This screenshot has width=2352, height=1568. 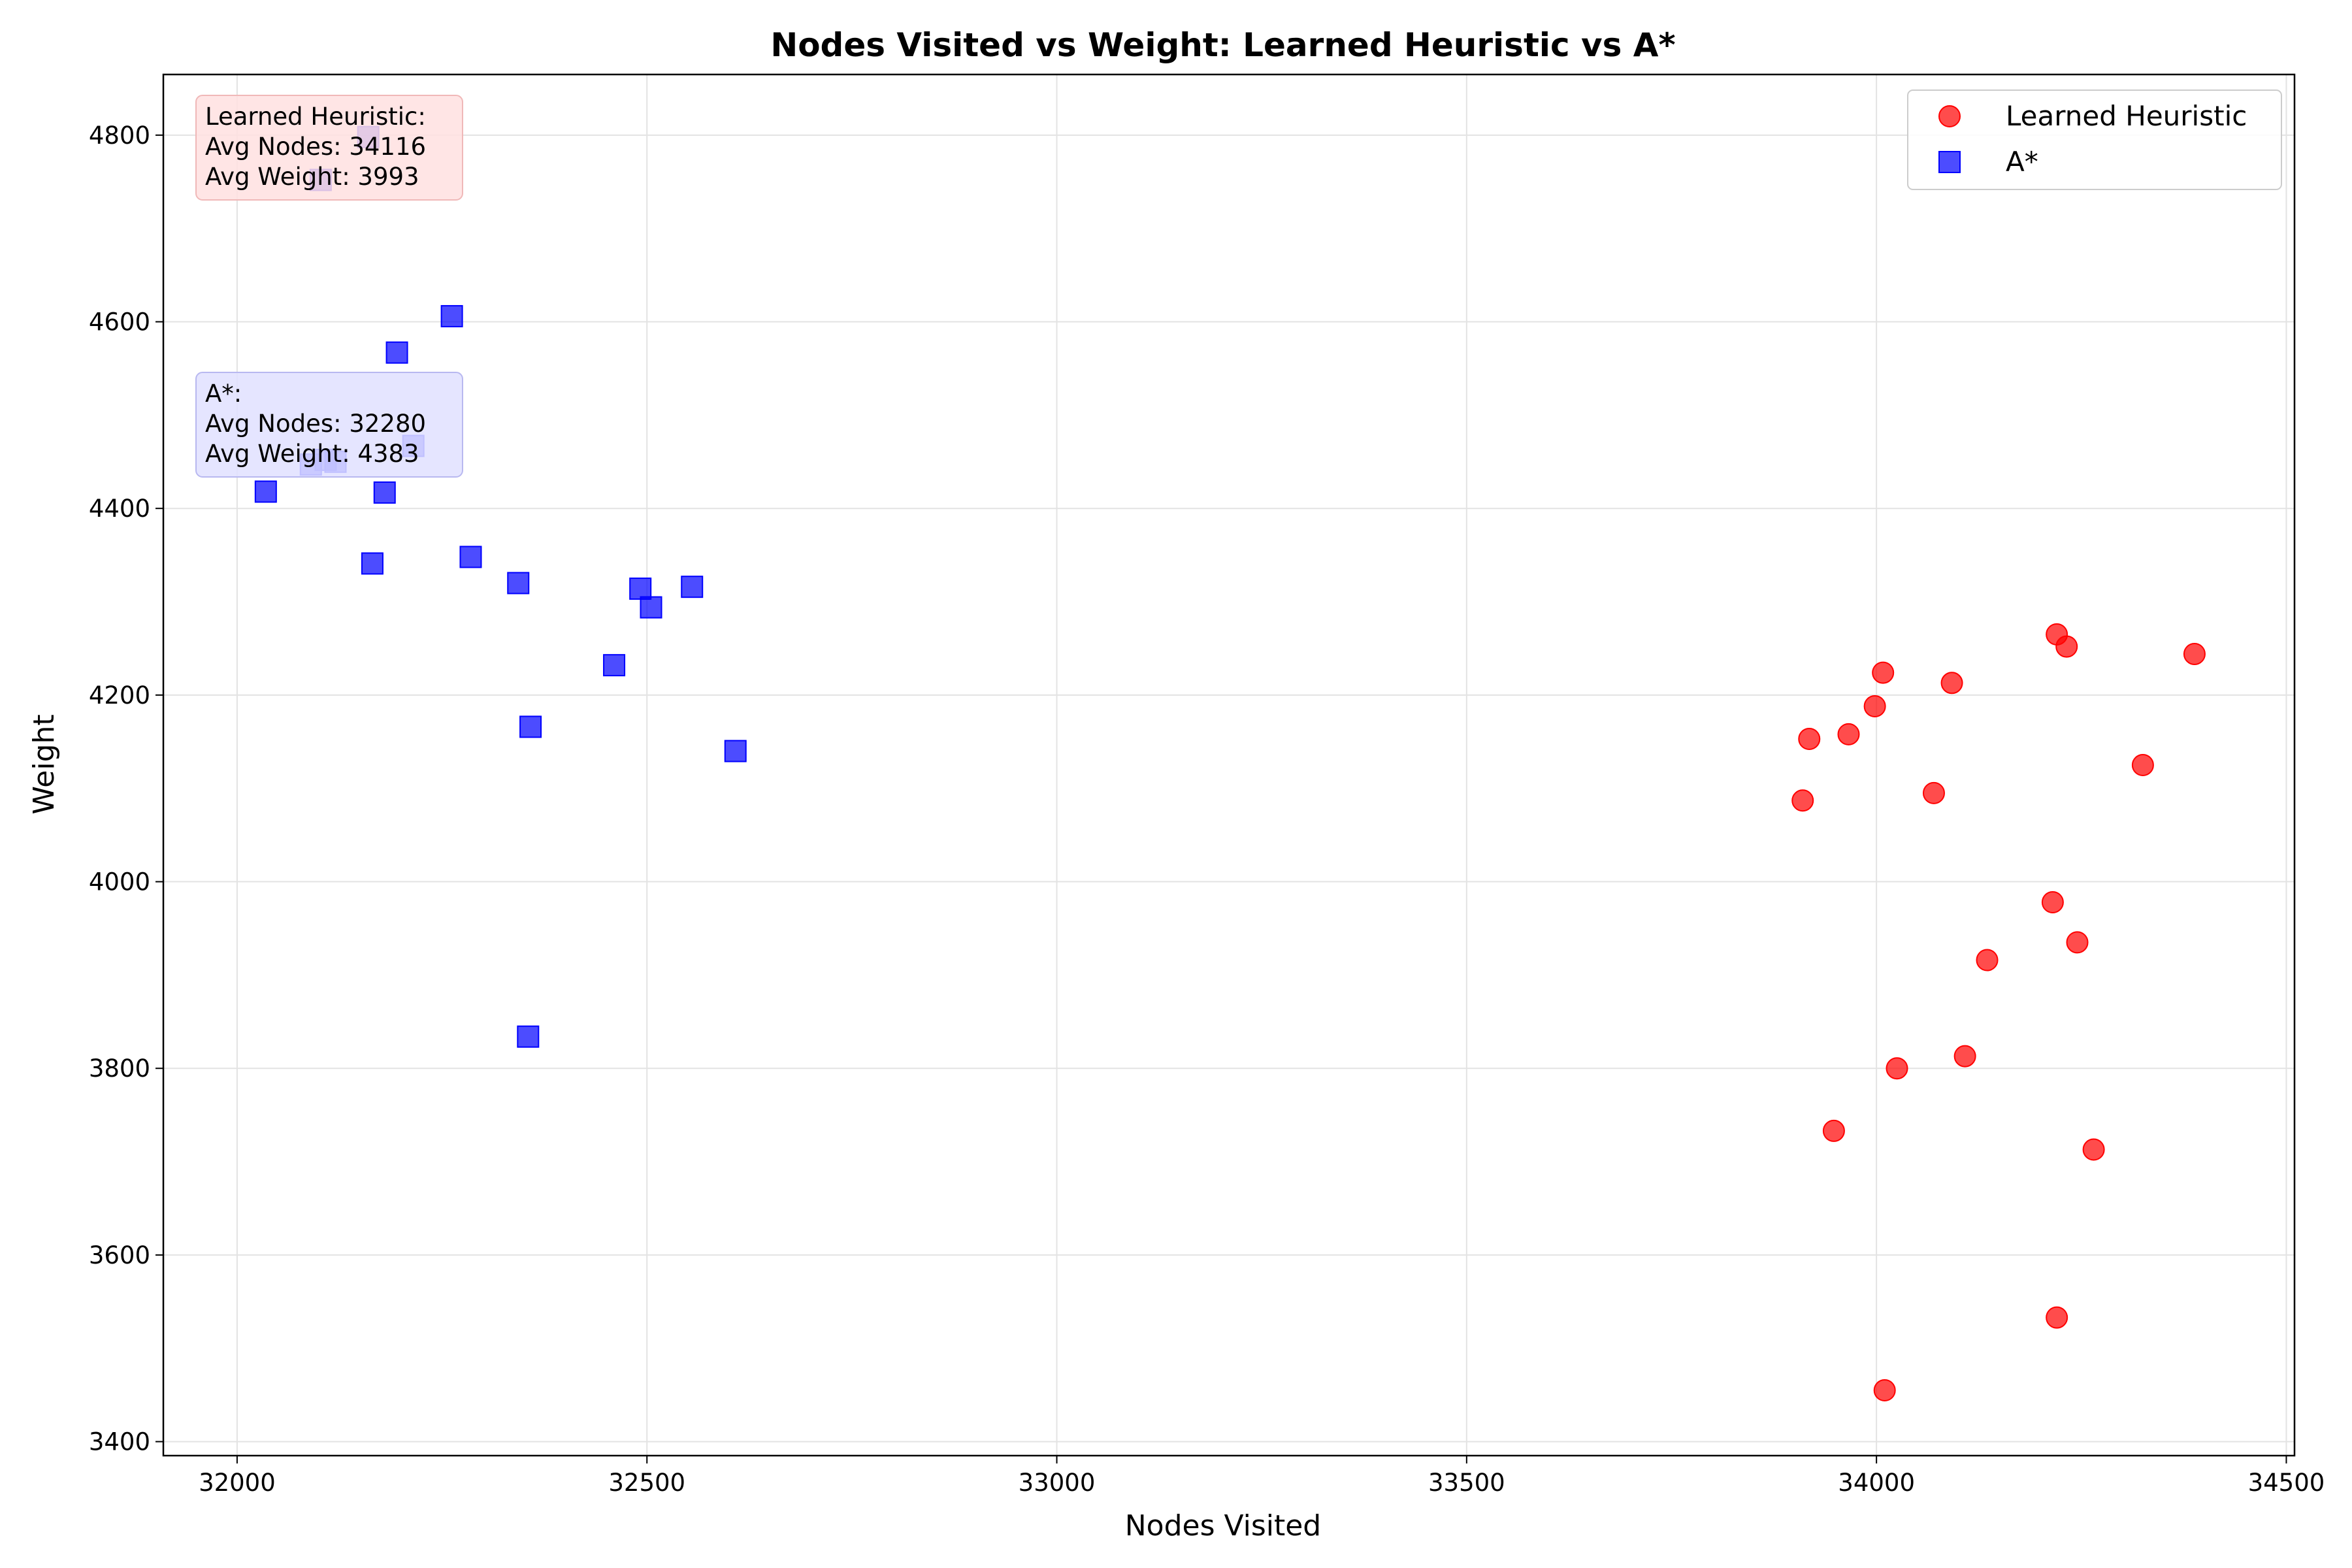 I want to click on legend: Learned Heuristic A*, so click(x=2094, y=140).